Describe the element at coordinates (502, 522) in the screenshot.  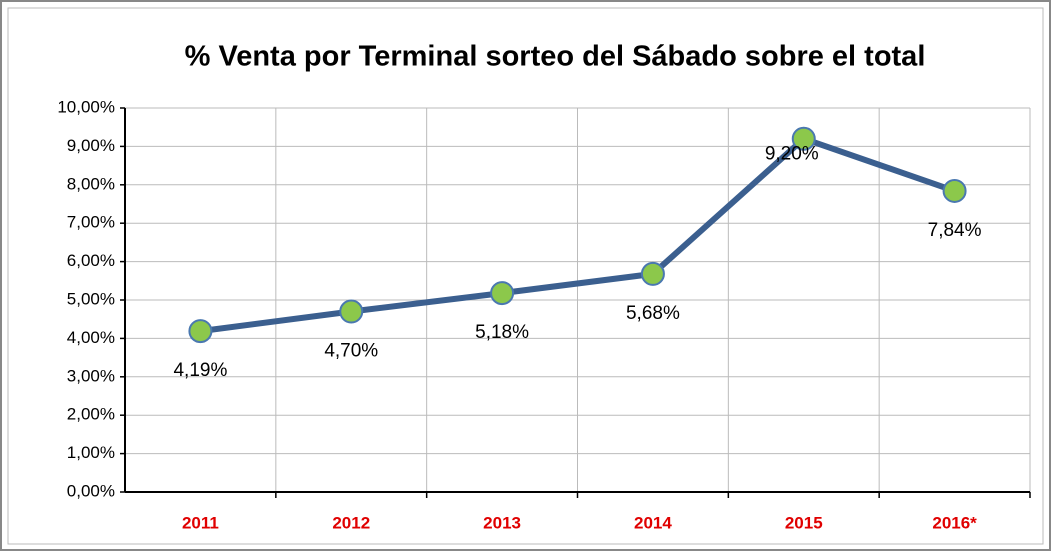
I see `x-tick-label: 2013` at that location.